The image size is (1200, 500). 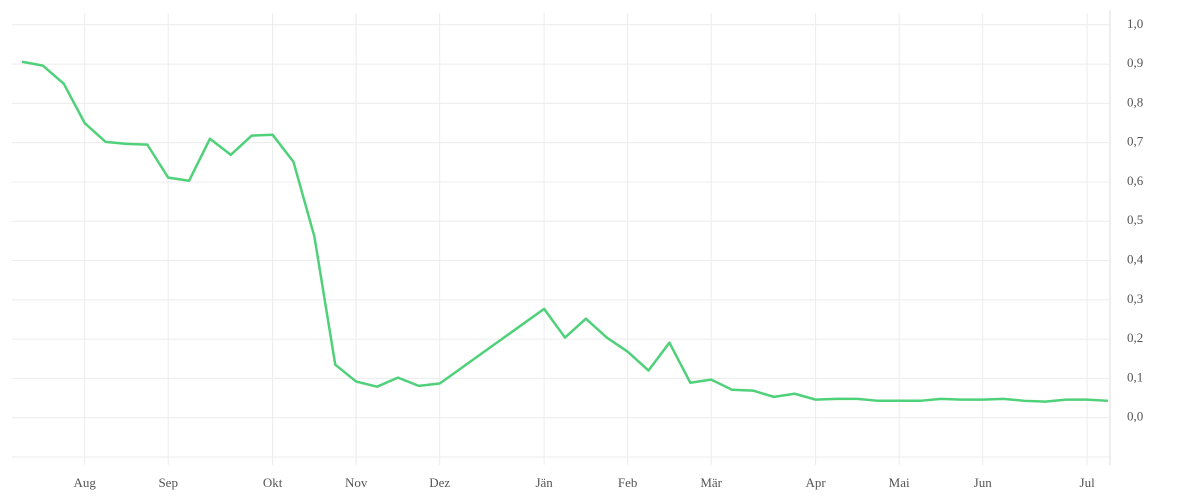 What do you see at coordinates (816, 482) in the screenshot?
I see `x-tick-label: Apr` at bounding box center [816, 482].